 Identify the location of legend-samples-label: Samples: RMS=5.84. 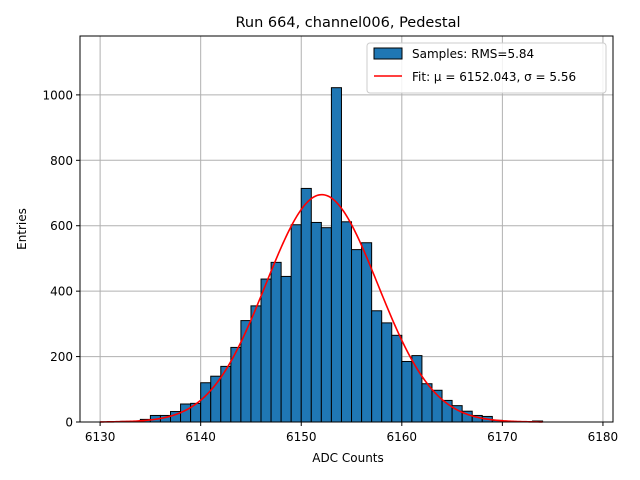
(473, 54).